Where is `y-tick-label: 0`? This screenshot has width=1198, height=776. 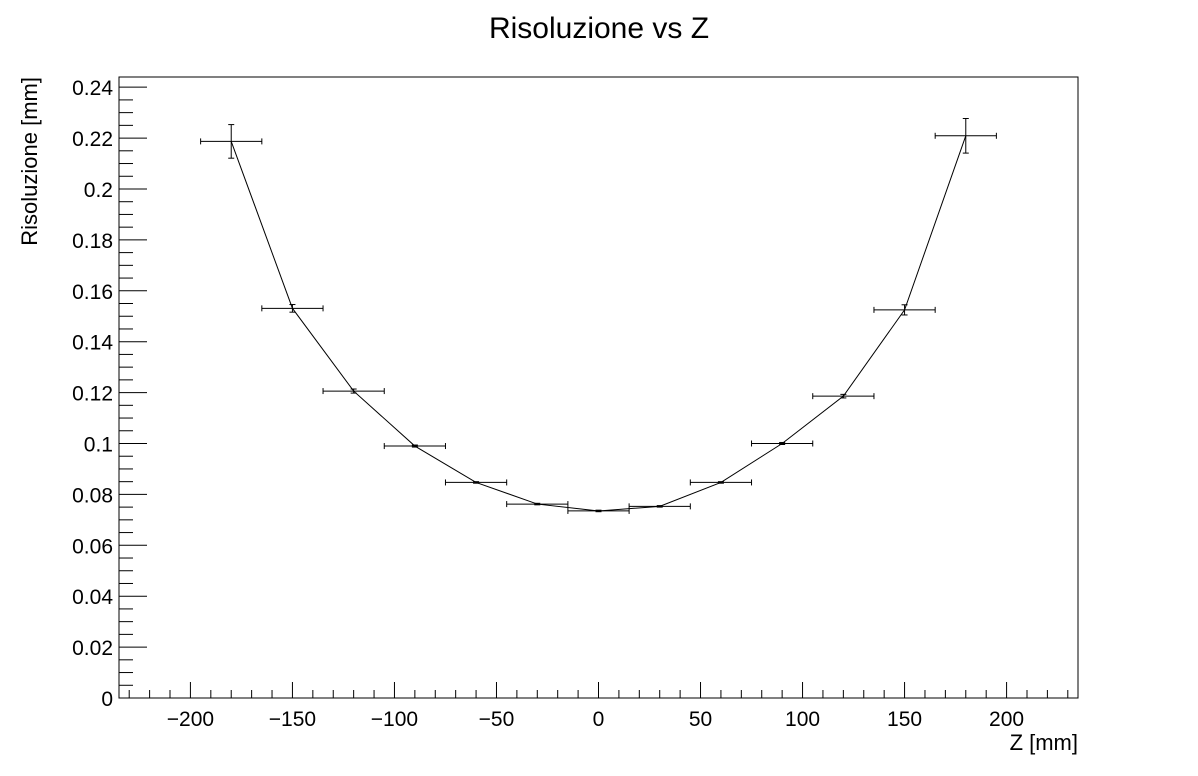 y-tick-label: 0 is located at coordinates (107, 699).